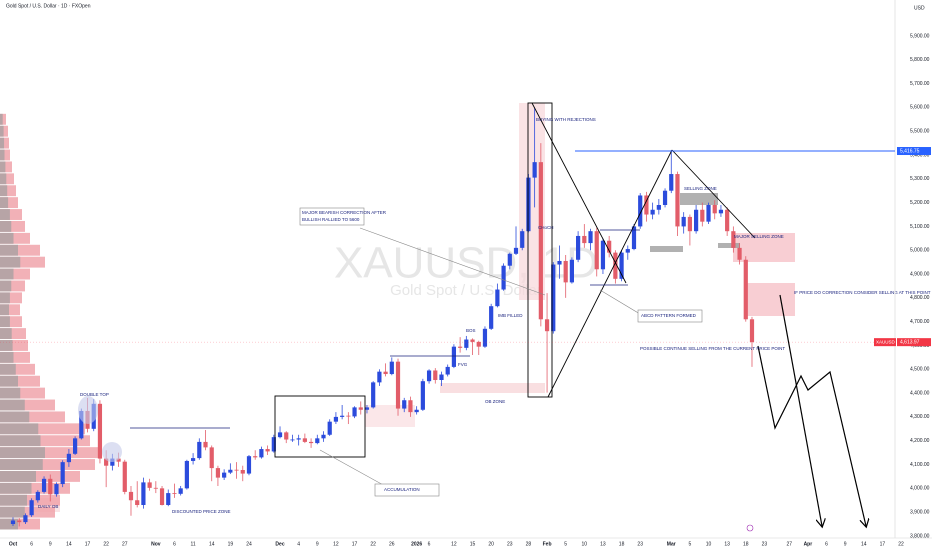 This screenshot has width=932, height=550. Describe the element at coordinates (920, 393) in the screenshot. I see `y-tick-label: 4,400.00` at that location.